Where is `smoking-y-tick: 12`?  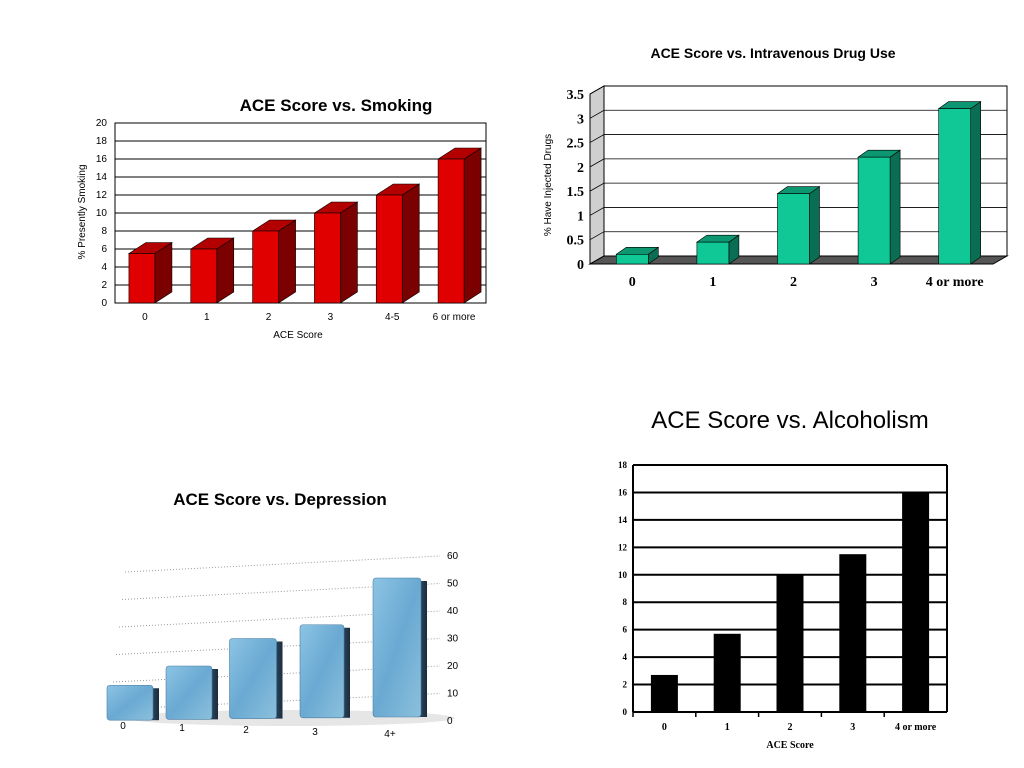
smoking-y-tick: 12 is located at coordinates (102, 195).